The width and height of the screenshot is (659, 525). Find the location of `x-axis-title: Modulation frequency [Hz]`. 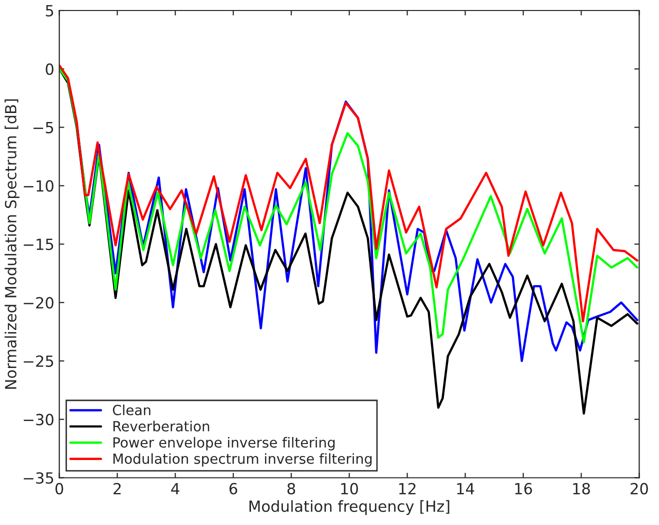

x-axis-title: Modulation frequency [Hz] is located at coordinates (349, 507).